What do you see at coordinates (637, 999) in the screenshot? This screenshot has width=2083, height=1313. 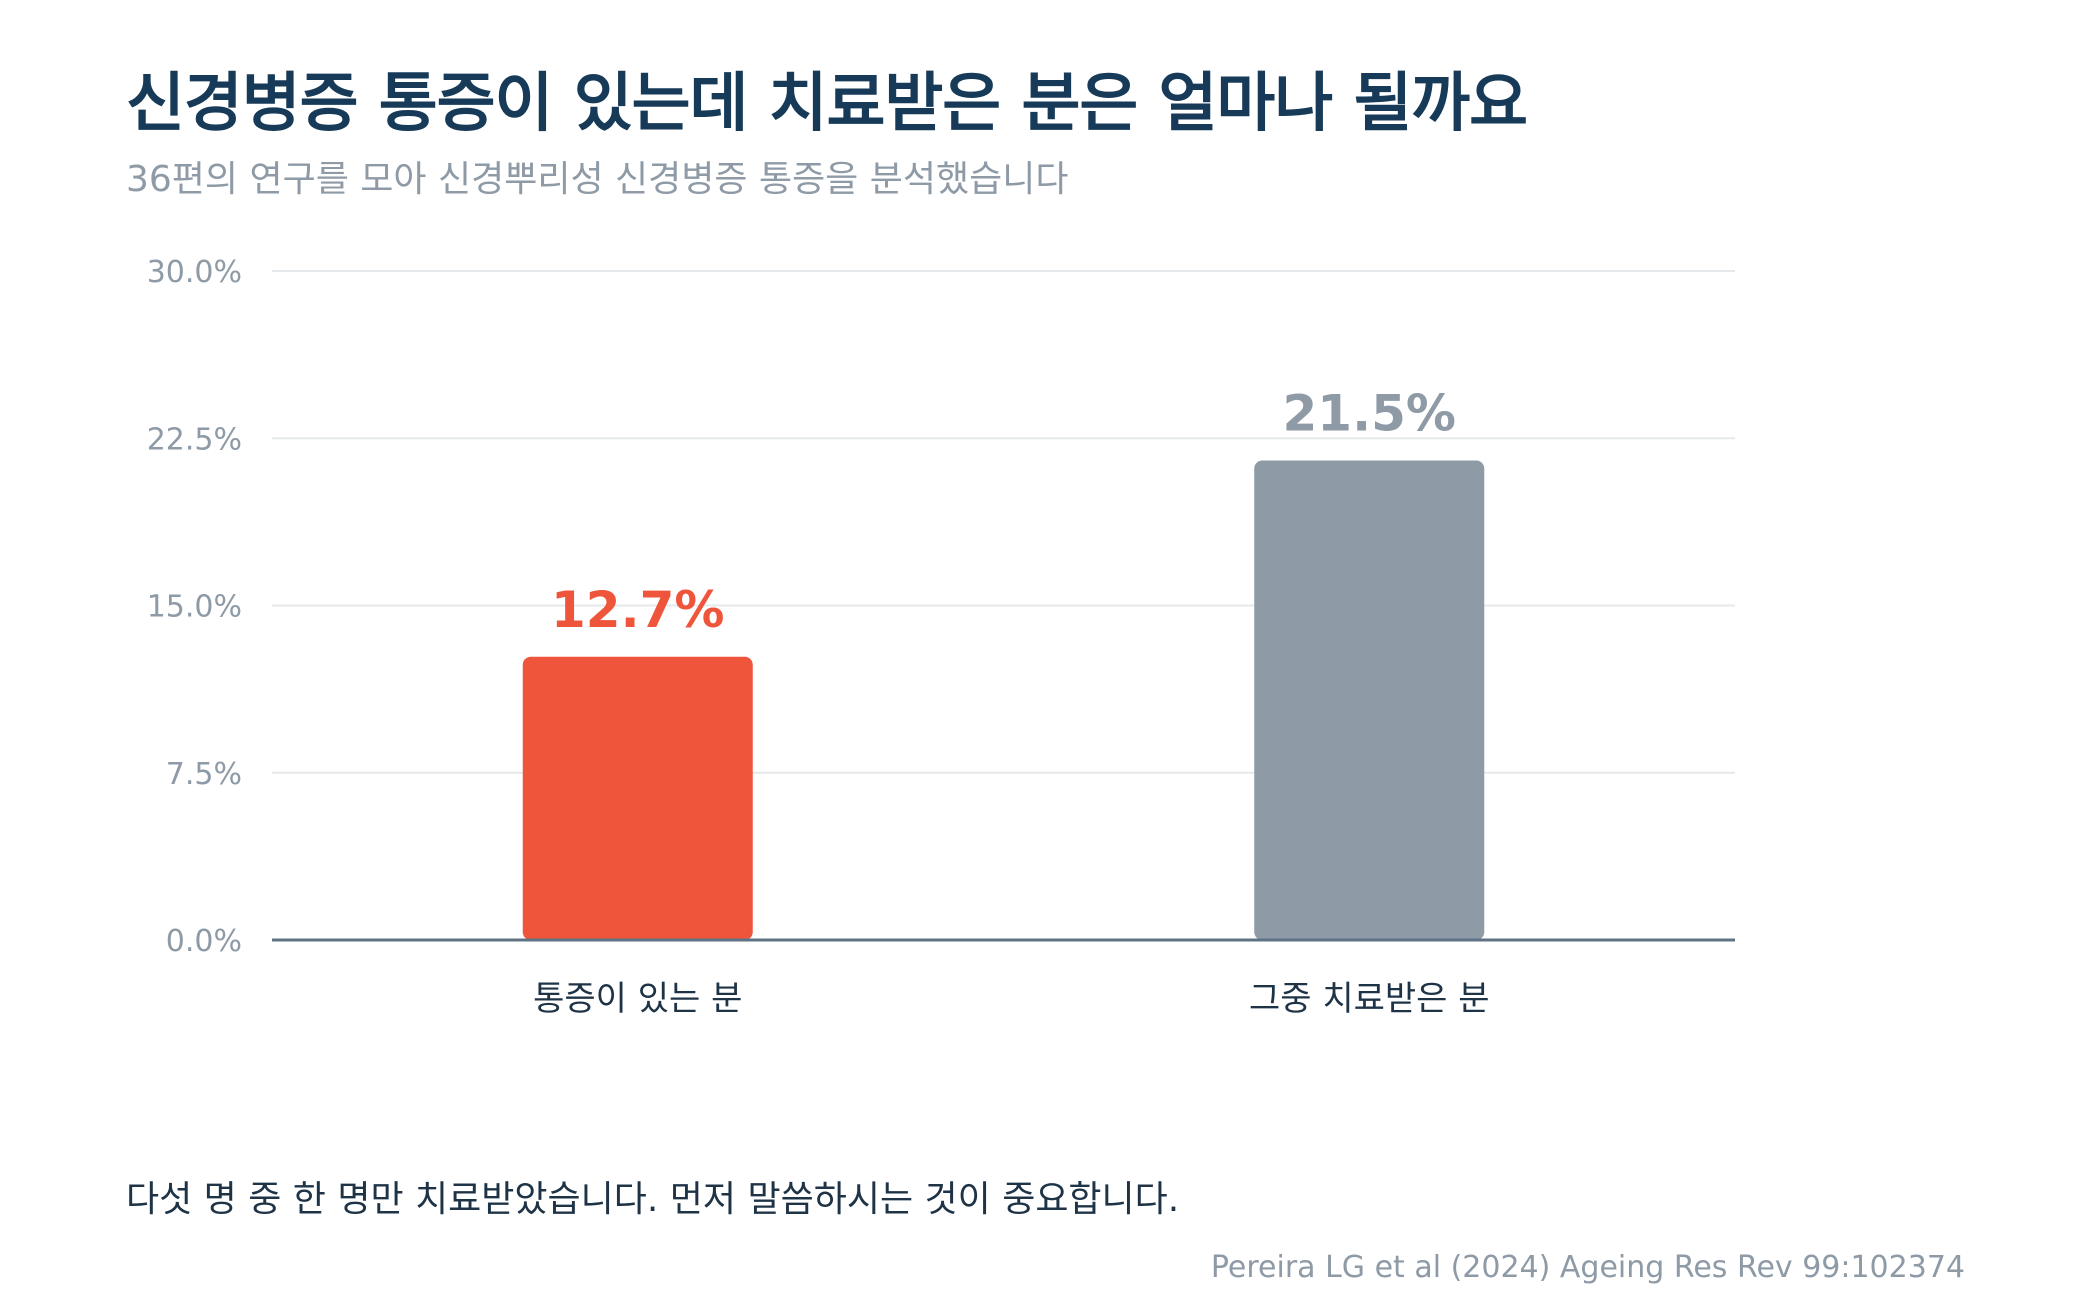 I see `x-tick-label: 통증이 있는 분` at bounding box center [637, 999].